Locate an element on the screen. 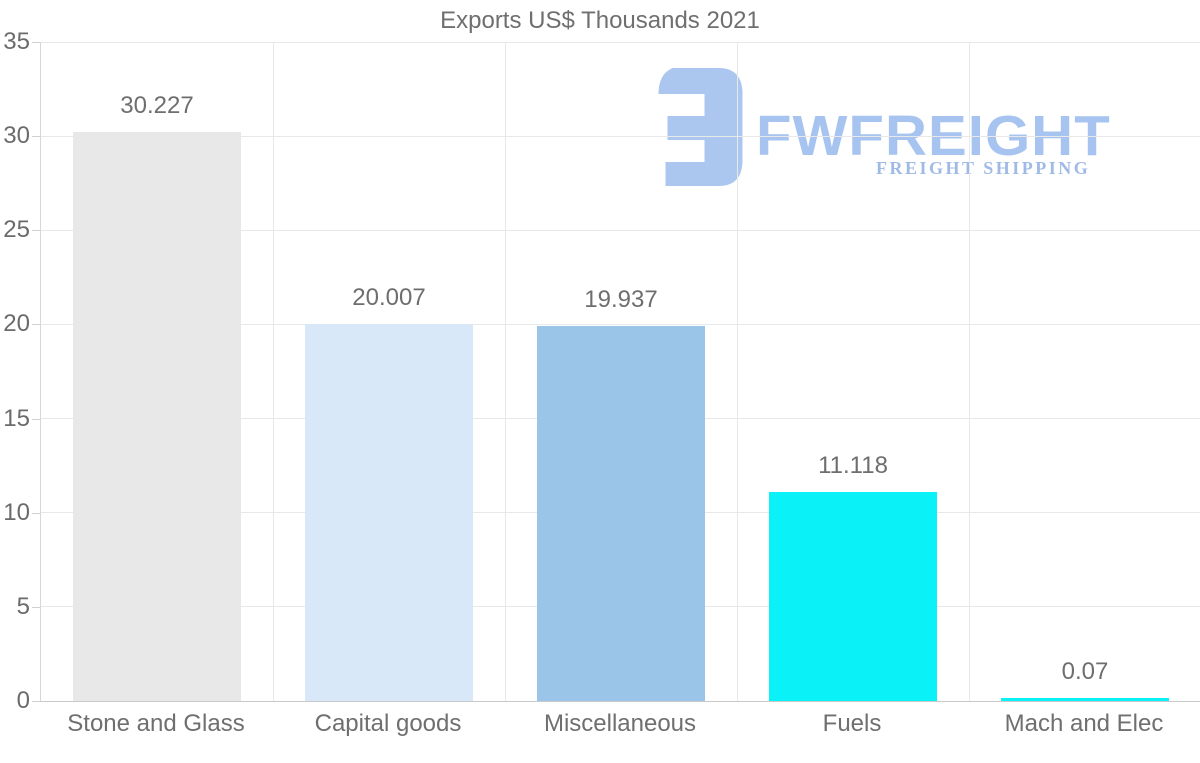 The height and width of the screenshot is (763, 1200). chart-title: Exports US$ Thousands 2021 is located at coordinates (600, 20).